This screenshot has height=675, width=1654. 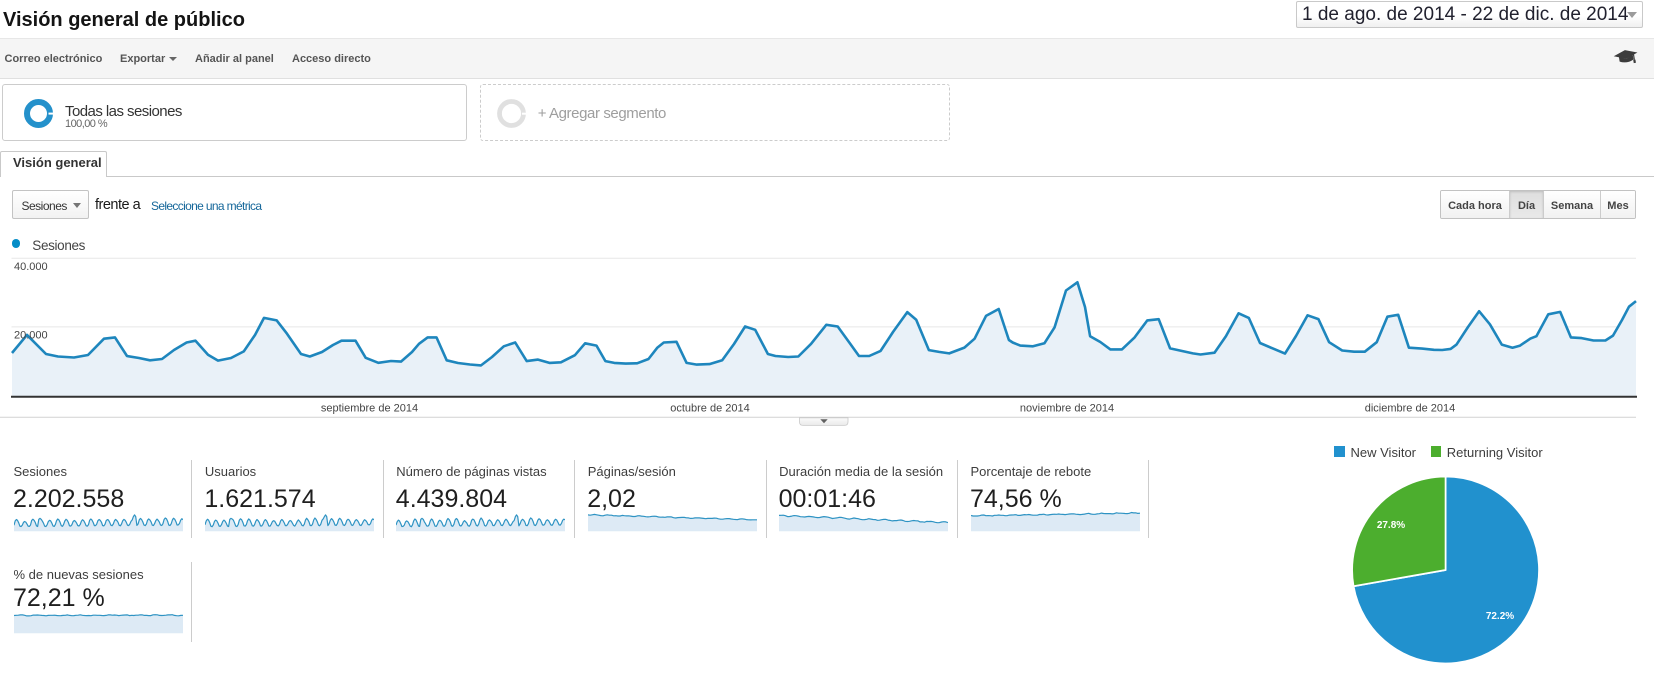 What do you see at coordinates (369, 409) in the screenshot?
I see `svg-text: septiembre de 2014` at bounding box center [369, 409].